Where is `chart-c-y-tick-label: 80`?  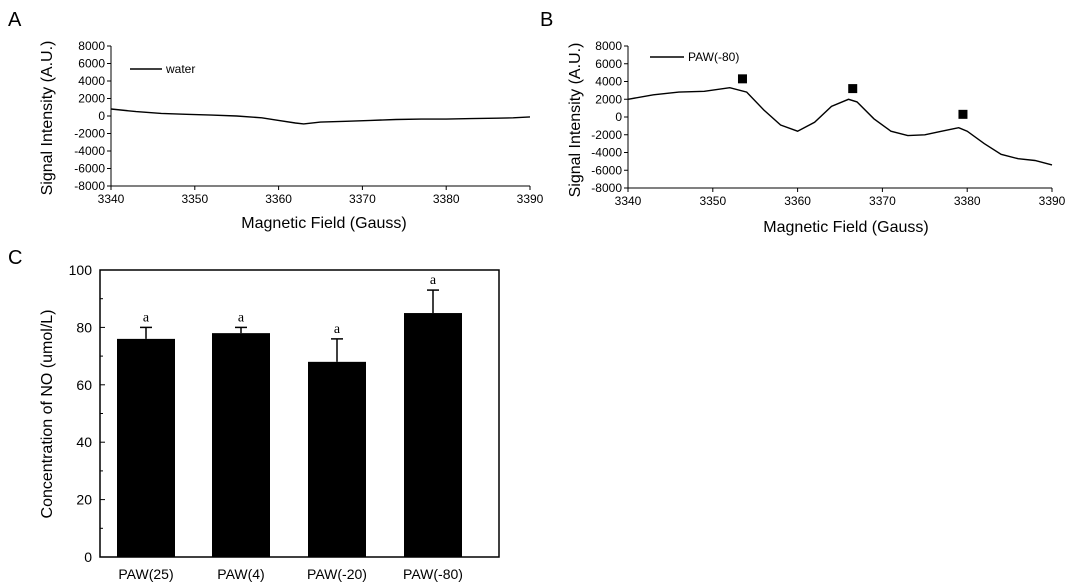 chart-c-y-tick-label: 80 is located at coordinates (84, 327).